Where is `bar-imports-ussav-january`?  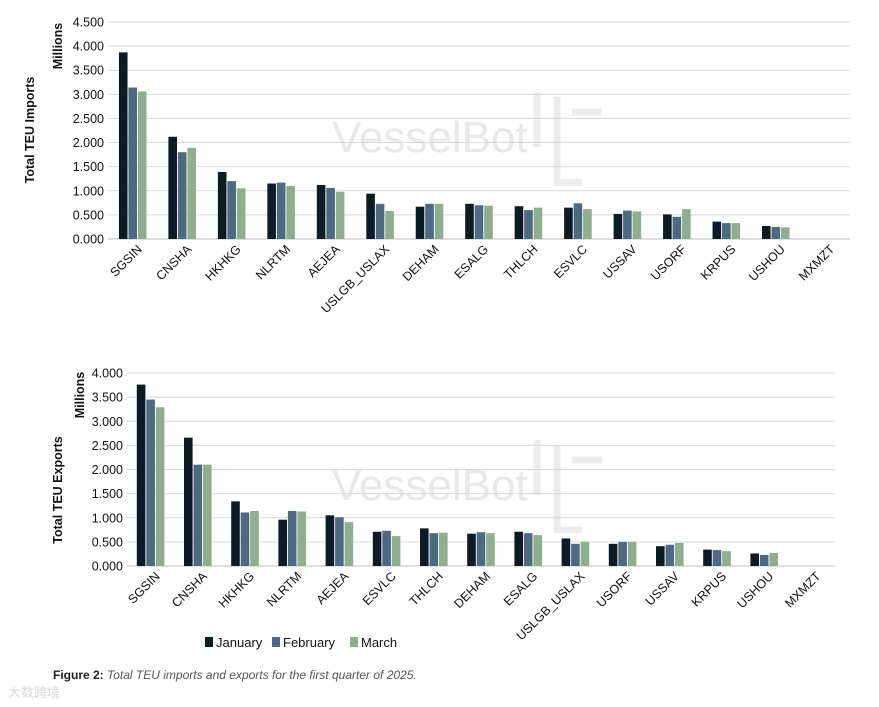 bar-imports-ussav-january is located at coordinates (618, 226).